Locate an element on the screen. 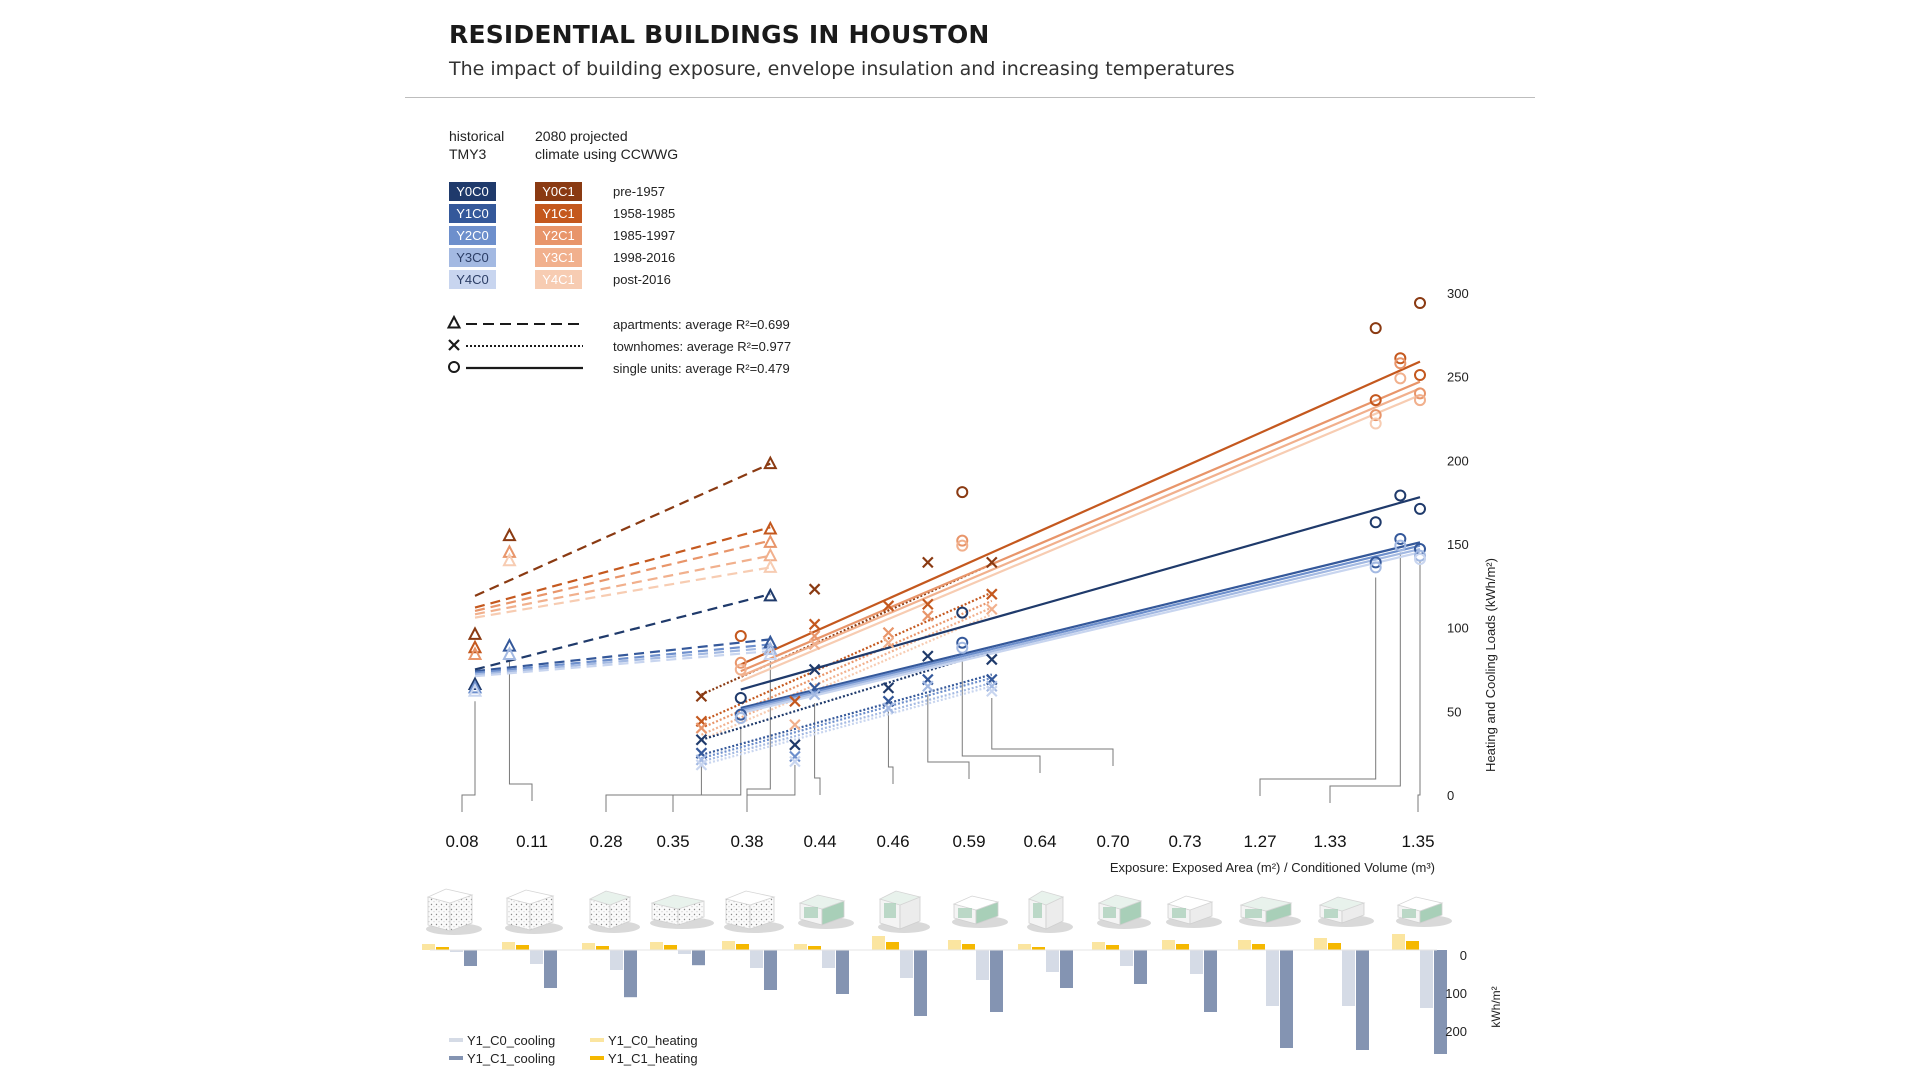 This screenshot has height=1080, width=1920. legend-swatch-label: Y1C1 is located at coordinates (558, 213).